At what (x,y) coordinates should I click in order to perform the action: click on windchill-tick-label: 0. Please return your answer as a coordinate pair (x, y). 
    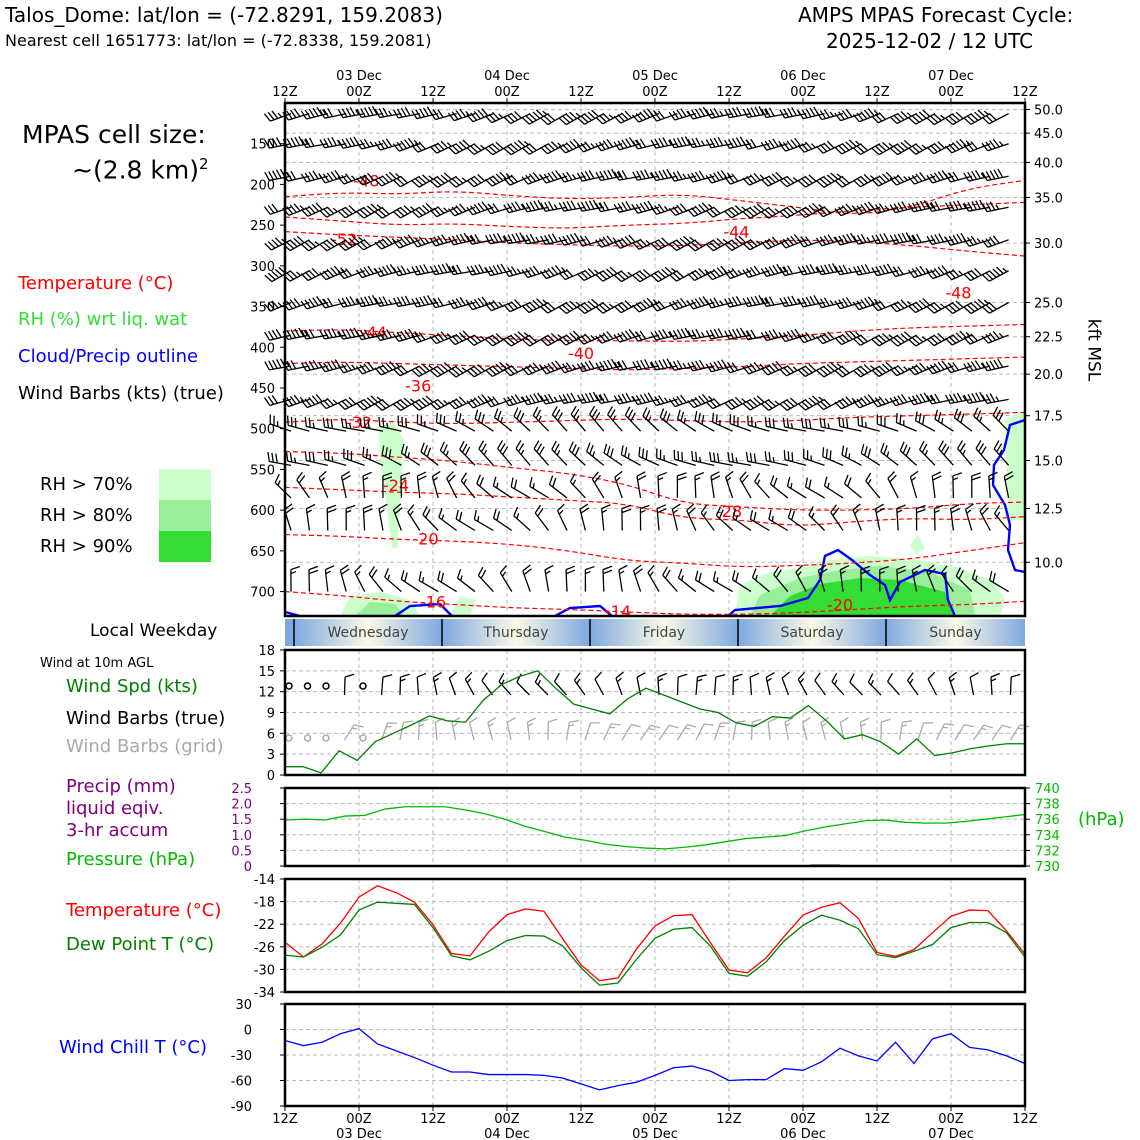
    Looking at the image, I should click on (248, 1031).